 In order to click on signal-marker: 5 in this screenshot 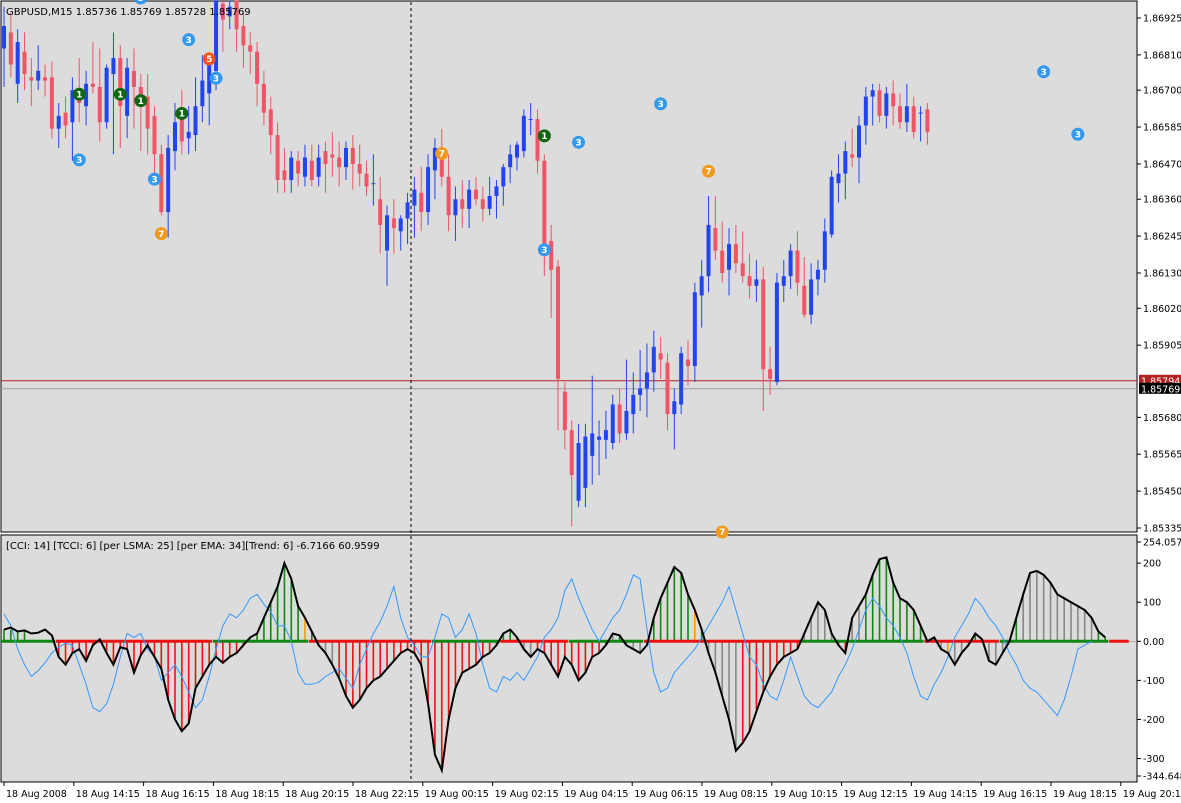, I will do `click(209, 59)`.